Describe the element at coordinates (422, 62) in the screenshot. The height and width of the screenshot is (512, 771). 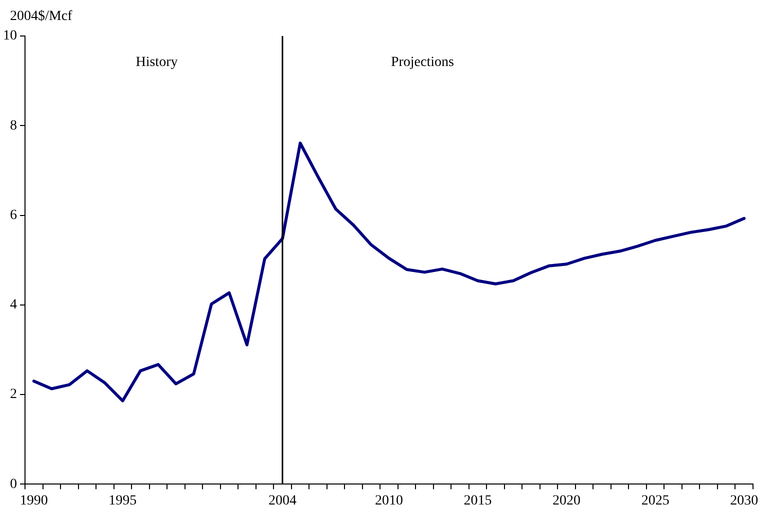
I see `annotation: Projections` at that location.